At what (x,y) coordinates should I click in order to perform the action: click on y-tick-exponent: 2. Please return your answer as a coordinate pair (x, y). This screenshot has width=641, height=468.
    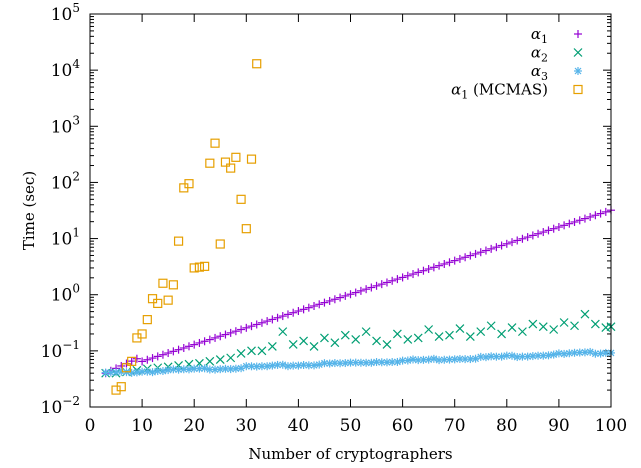
    Looking at the image, I should click on (76, 176).